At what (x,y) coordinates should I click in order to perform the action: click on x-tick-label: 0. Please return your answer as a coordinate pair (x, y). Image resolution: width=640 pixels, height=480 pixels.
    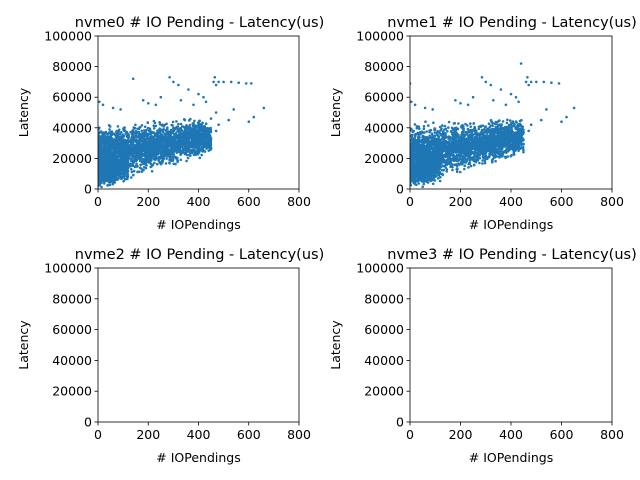
    Looking at the image, I should click on (98, 201).